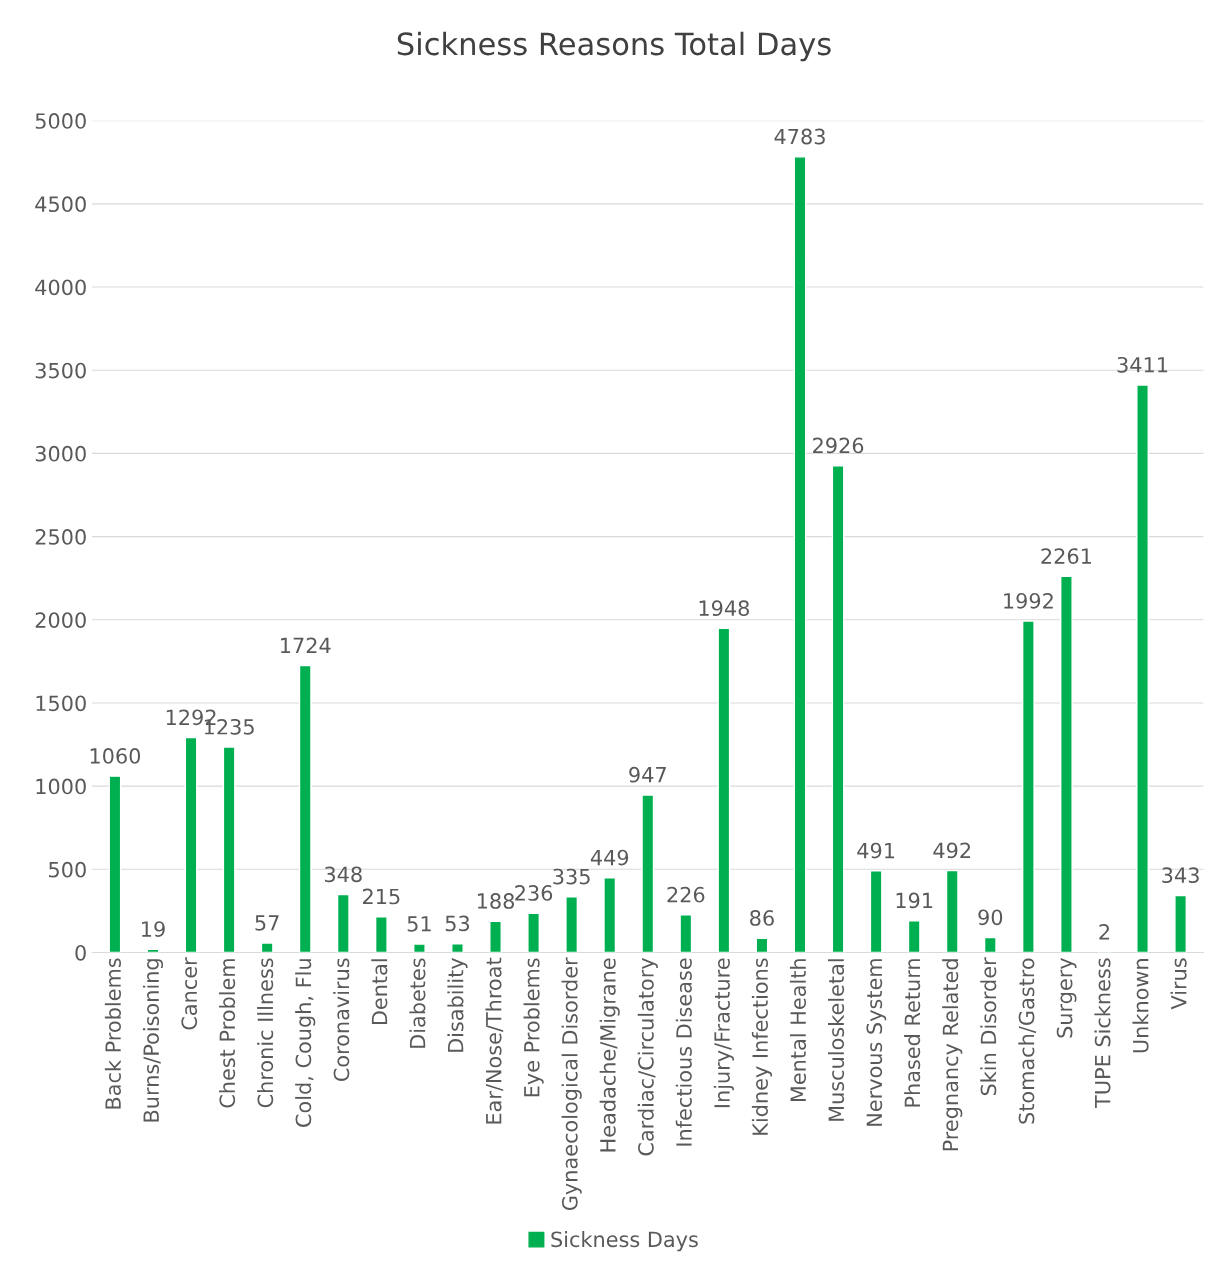  What do you see at coordinates (533, 1027) in the screenshot?
I see `x-tick-label: Eye Problems` at bounding box center [533, 1027].